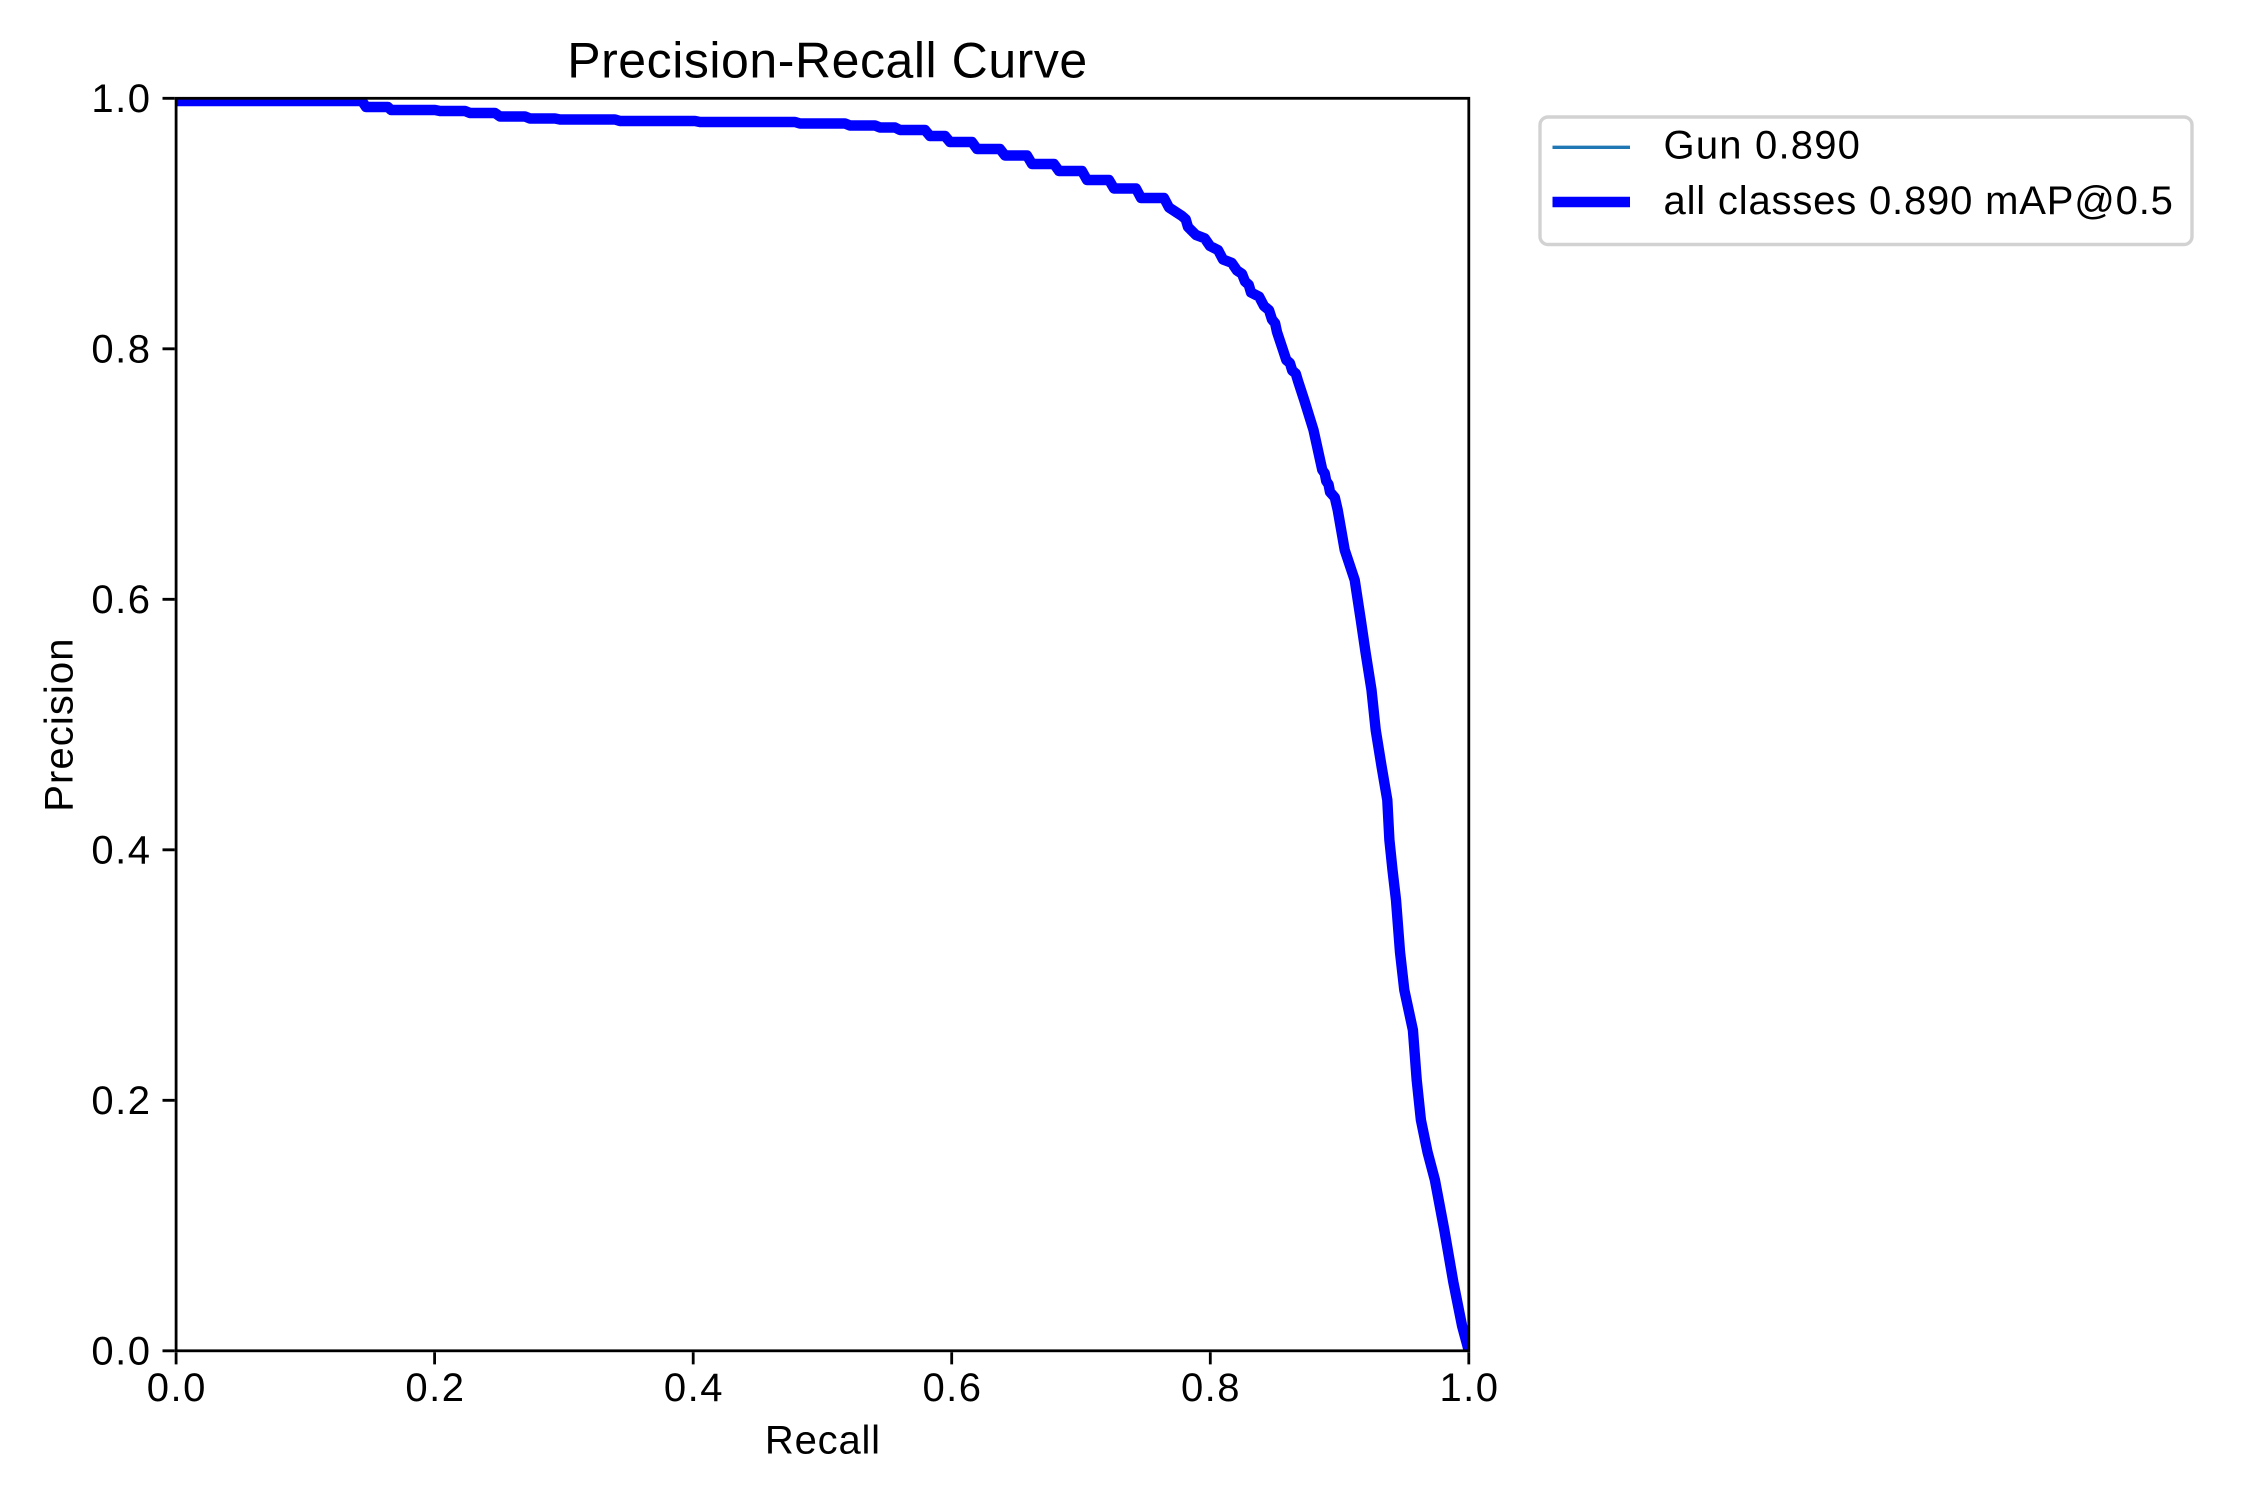 The image size is (2250, 1500). Describe the element at coordinates (823, 1440) in the screenshot. I see `svg-text: Recall` at that location.